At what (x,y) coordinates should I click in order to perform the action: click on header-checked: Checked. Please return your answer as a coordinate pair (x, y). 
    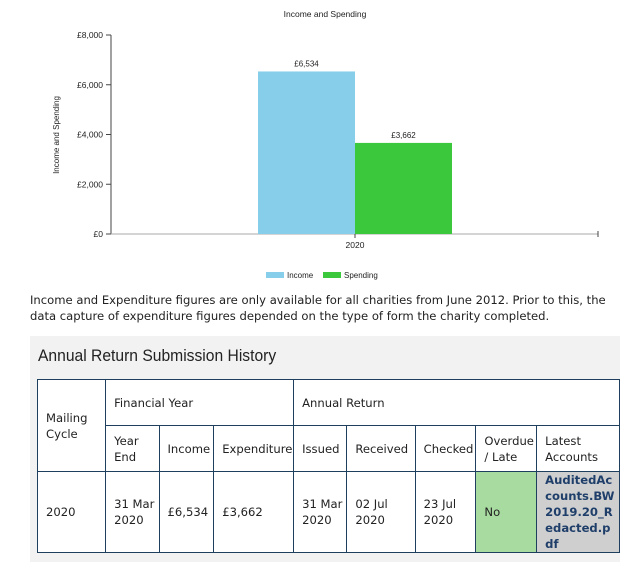
    Looking at the image, I should click on (445, 448).